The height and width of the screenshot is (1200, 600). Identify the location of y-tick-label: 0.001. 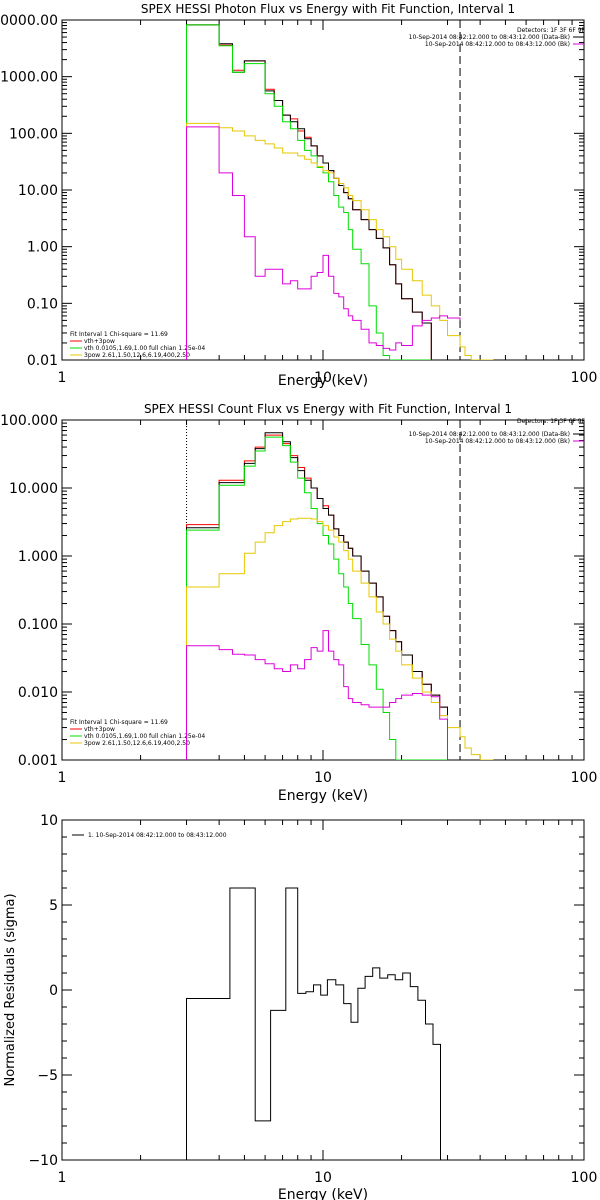
(38, 761).